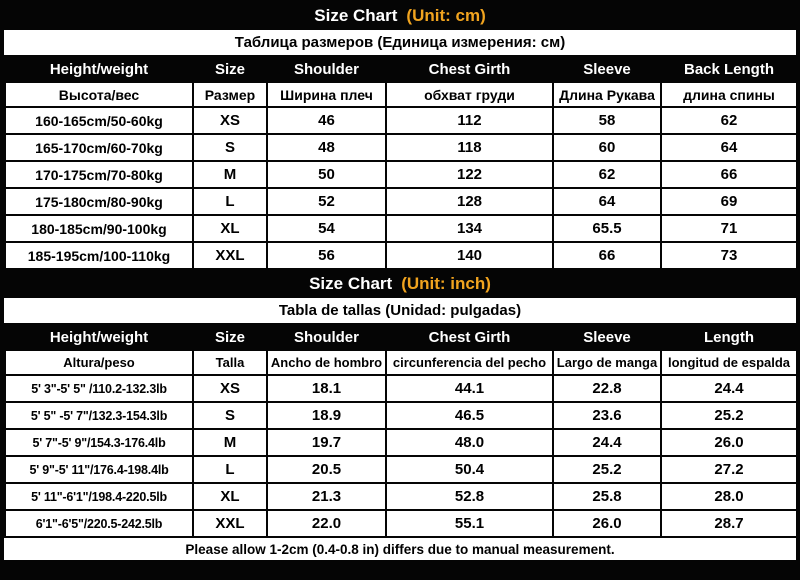  I want to click on table-cell: 185-195cm/100-110kg, so click(99, 255).